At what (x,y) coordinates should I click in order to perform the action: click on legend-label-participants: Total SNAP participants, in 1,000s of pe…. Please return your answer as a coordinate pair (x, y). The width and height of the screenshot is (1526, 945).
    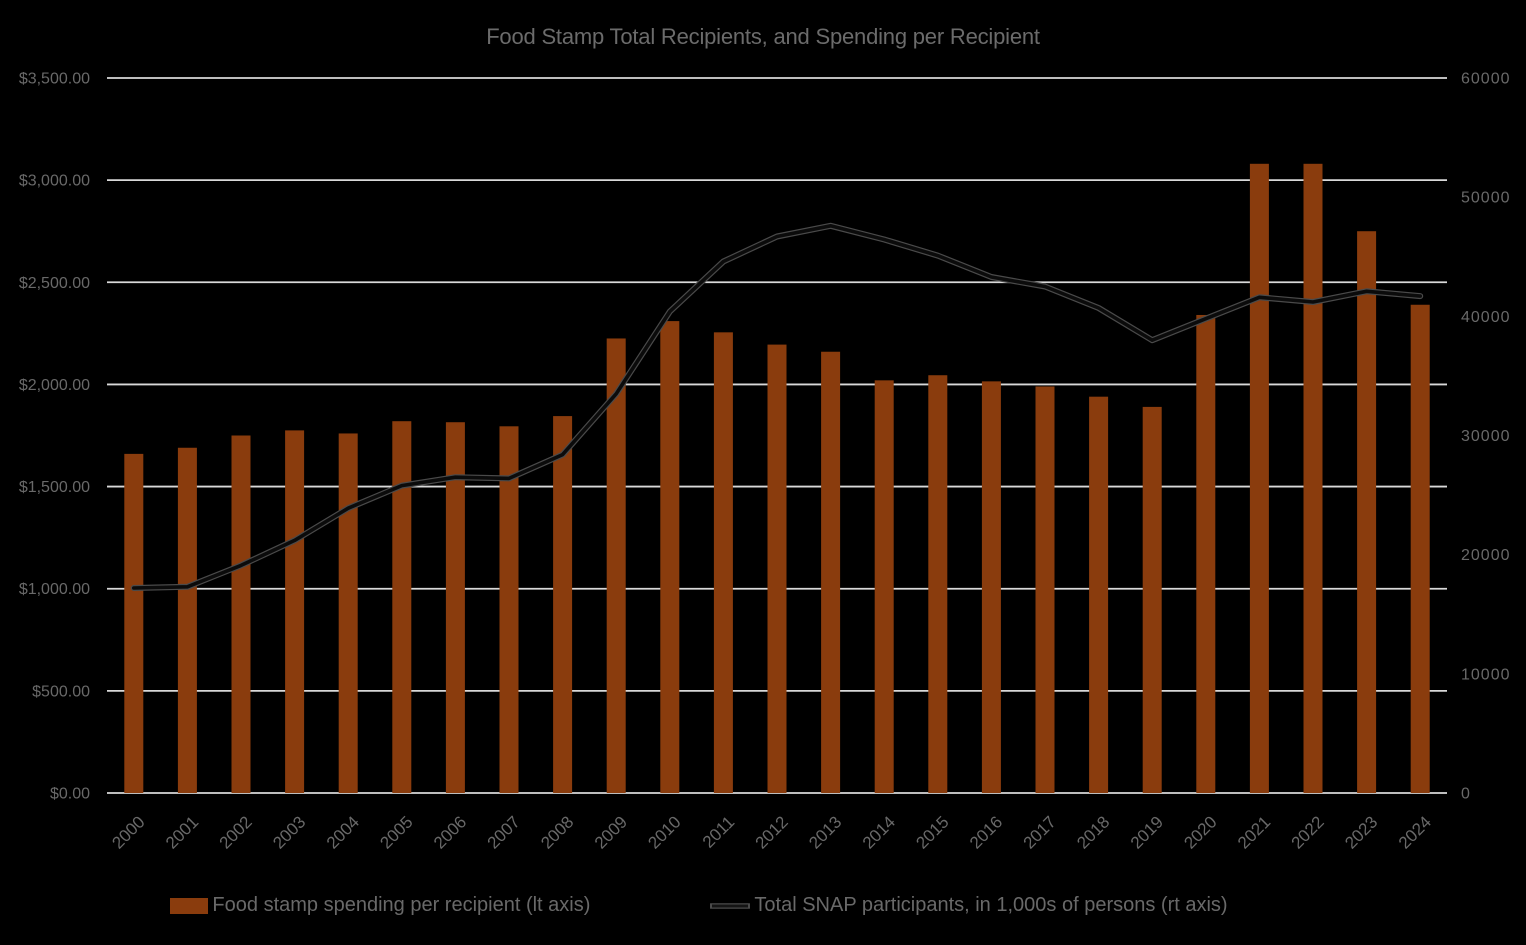
    Looking at the image, I should click on (991, 905).